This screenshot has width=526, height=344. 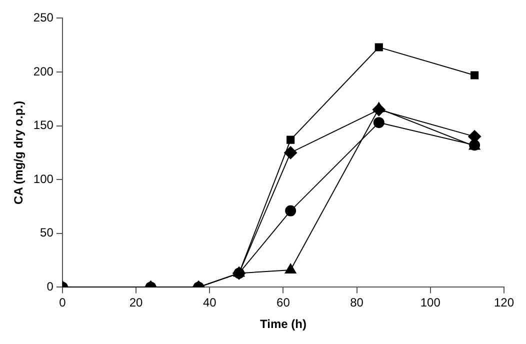 What do you see at coordinates (209, 303) in the screenshot?
I see `x-tick-label: 40` at bounding box center [209, 303].